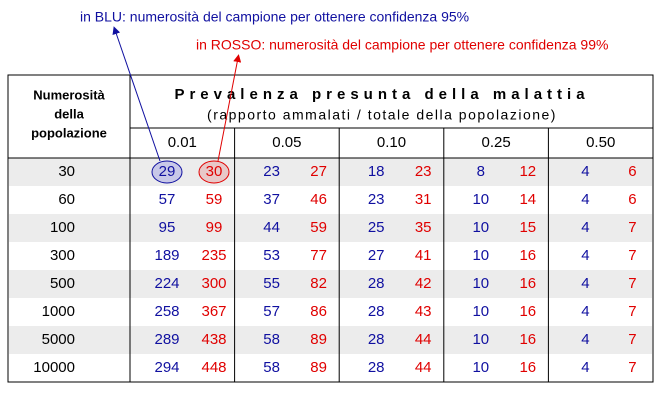  I want to click on value-95: 189, so click(166, 255).